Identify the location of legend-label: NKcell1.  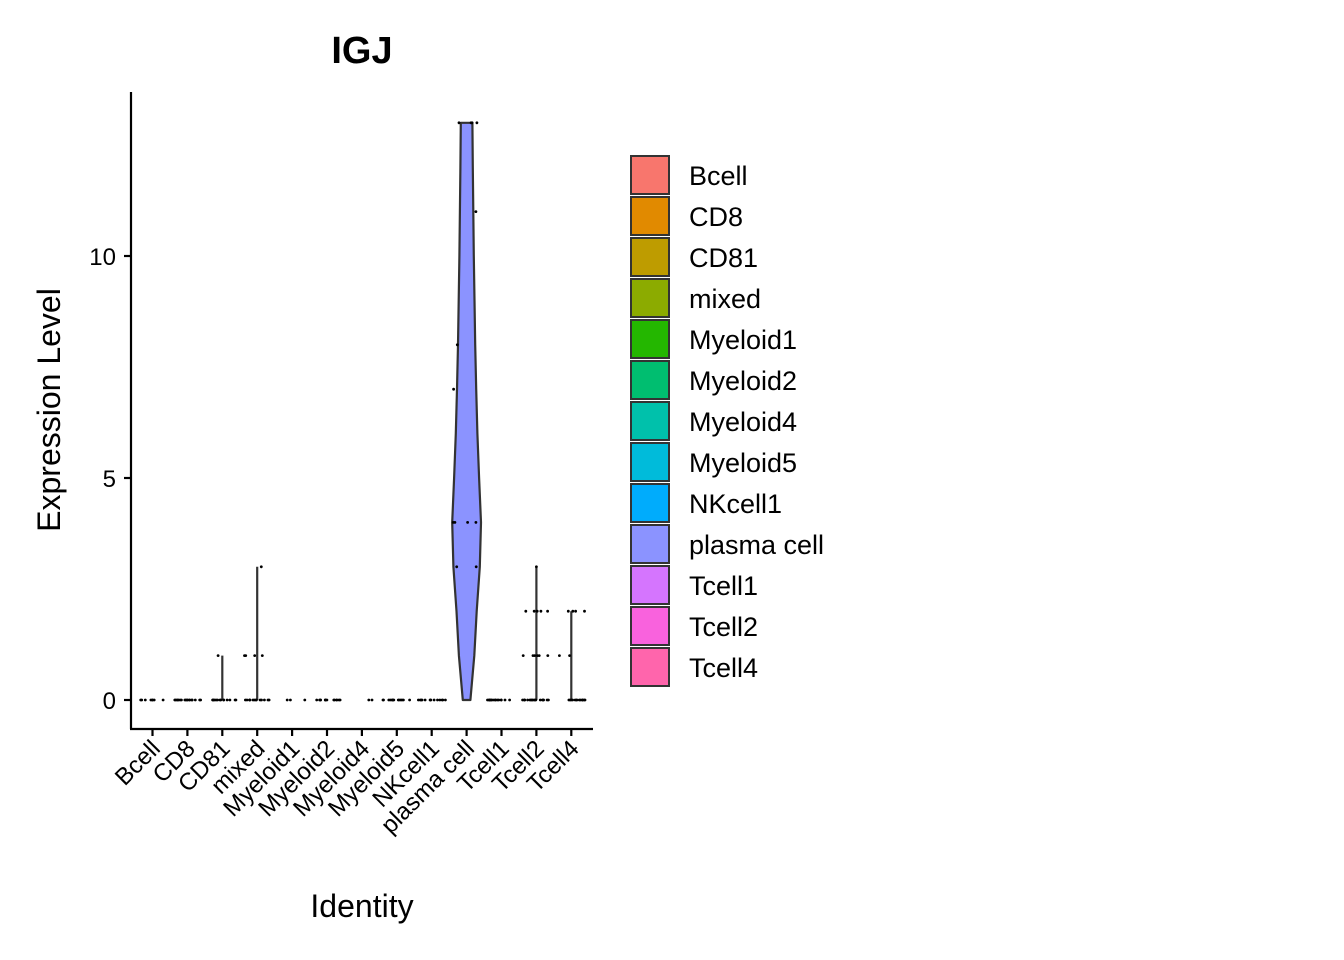
(735, 504).